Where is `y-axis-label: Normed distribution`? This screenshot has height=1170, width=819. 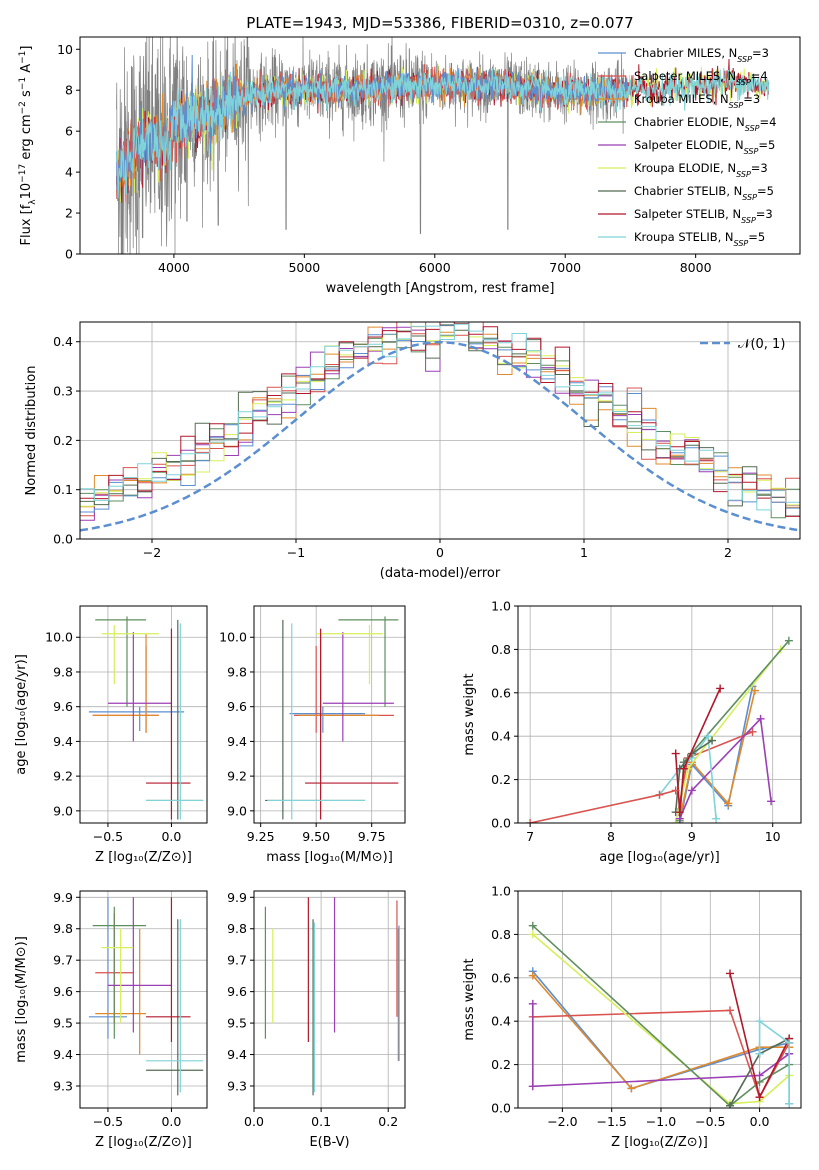
y-axis-label: Normed distribution is located at coordinates (31, 431).